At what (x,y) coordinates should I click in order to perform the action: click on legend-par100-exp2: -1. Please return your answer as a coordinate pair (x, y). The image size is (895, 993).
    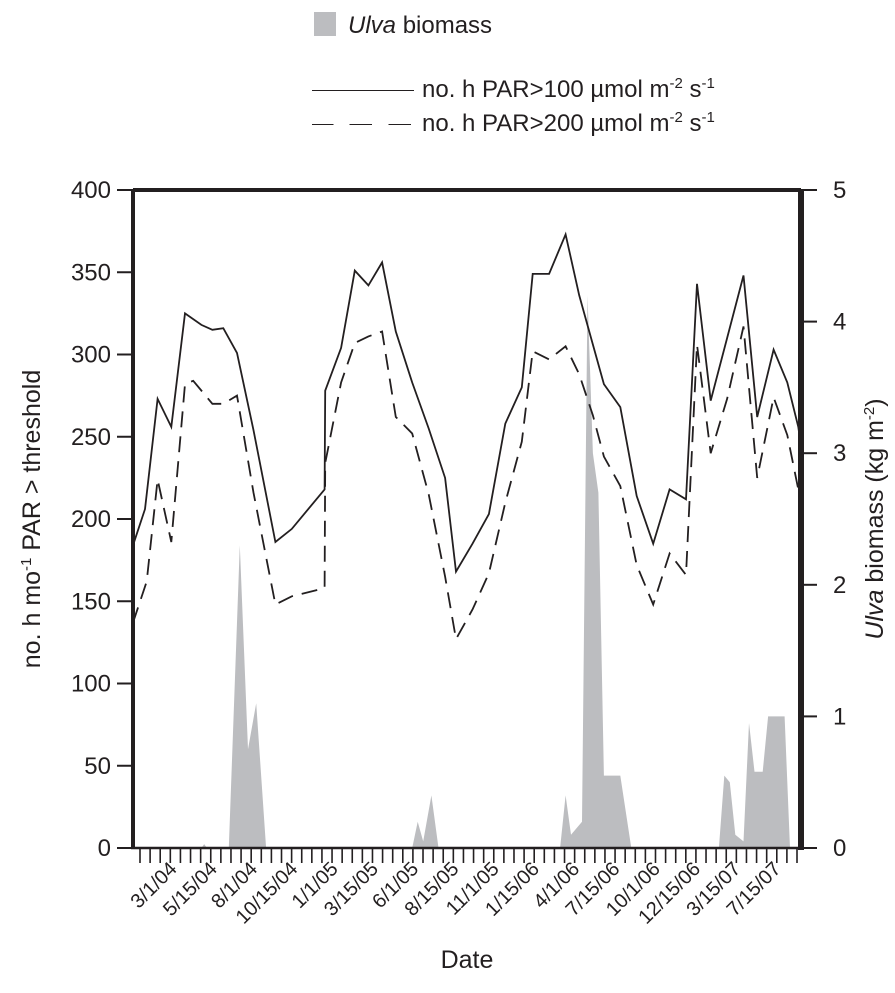
    Looking at the image, I should click on (708, 83).